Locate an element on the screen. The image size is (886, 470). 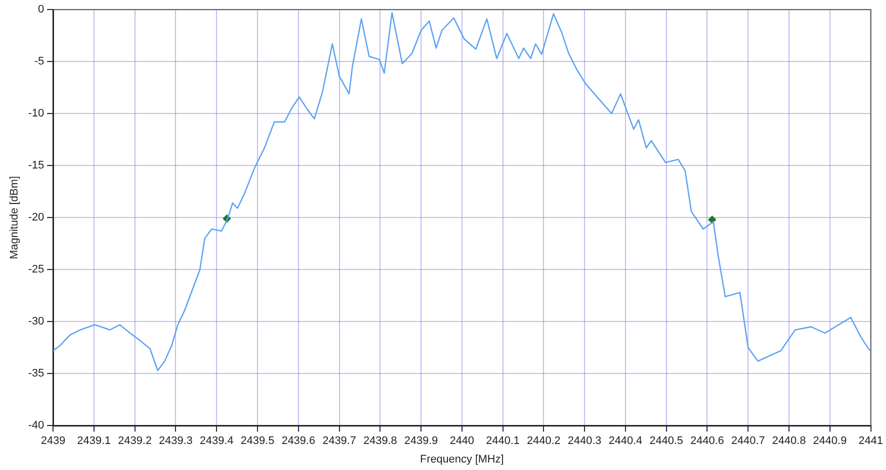
x-tick-label: 2439.2 is located at coordinates (135, 441).